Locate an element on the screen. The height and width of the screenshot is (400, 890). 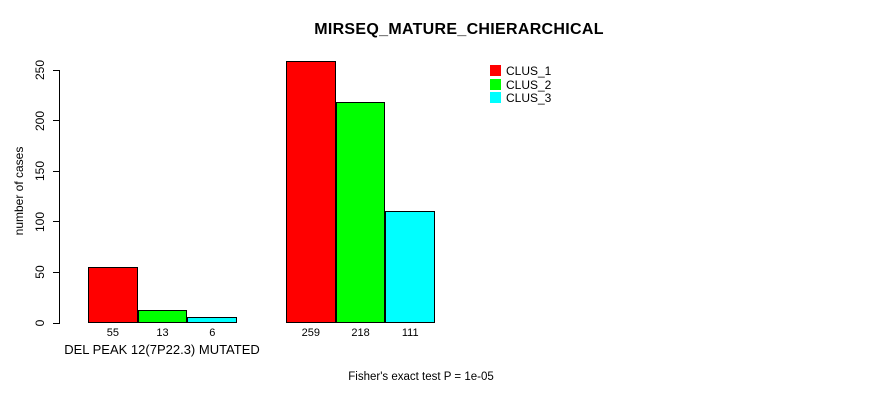
legend-label-clus_1: CLUS_1 is located at coordinates (529, 71).